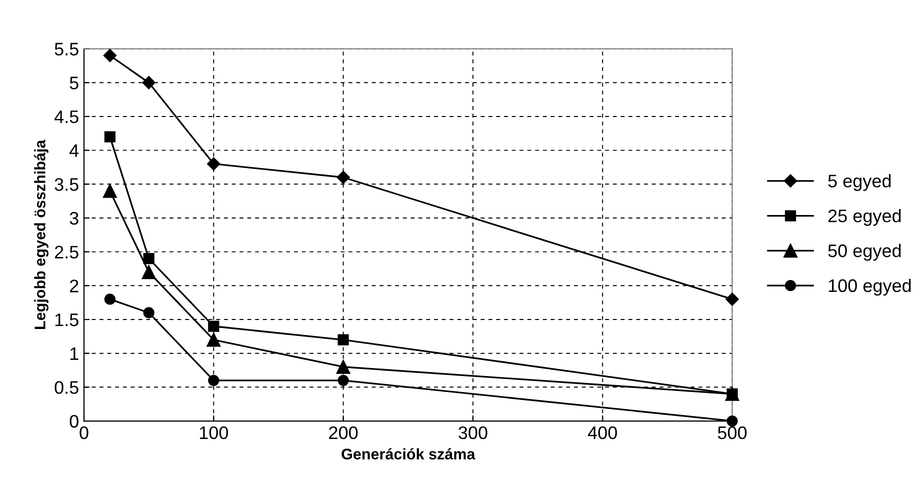 This screenshot has height=503, width=913. Describe the element at coordinates (66, 320) in the screenshot. I see `y-tick-label: 1.5` at that location.